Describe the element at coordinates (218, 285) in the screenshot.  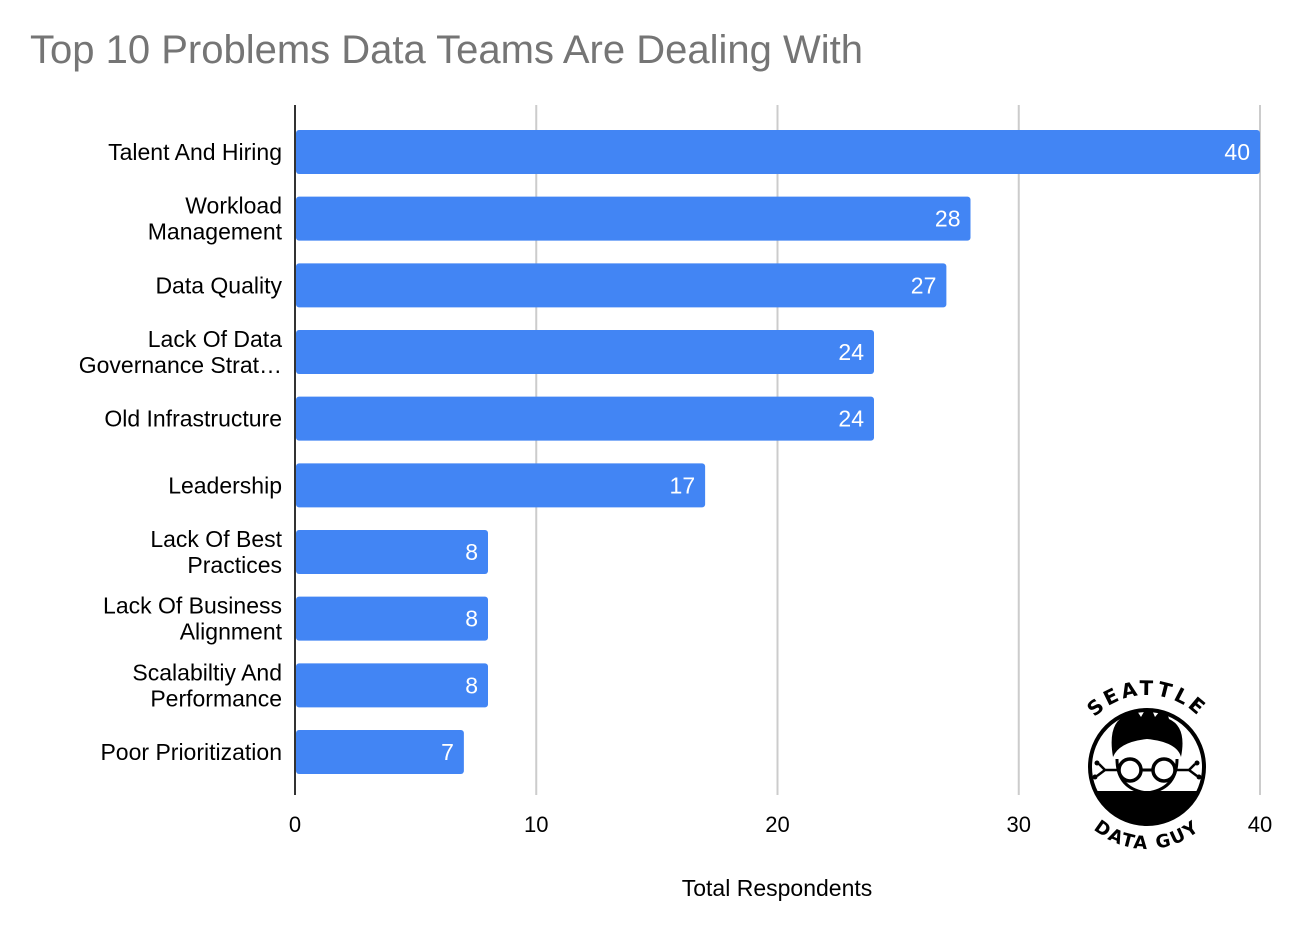
I see `category-label: Data Quality` at that location.